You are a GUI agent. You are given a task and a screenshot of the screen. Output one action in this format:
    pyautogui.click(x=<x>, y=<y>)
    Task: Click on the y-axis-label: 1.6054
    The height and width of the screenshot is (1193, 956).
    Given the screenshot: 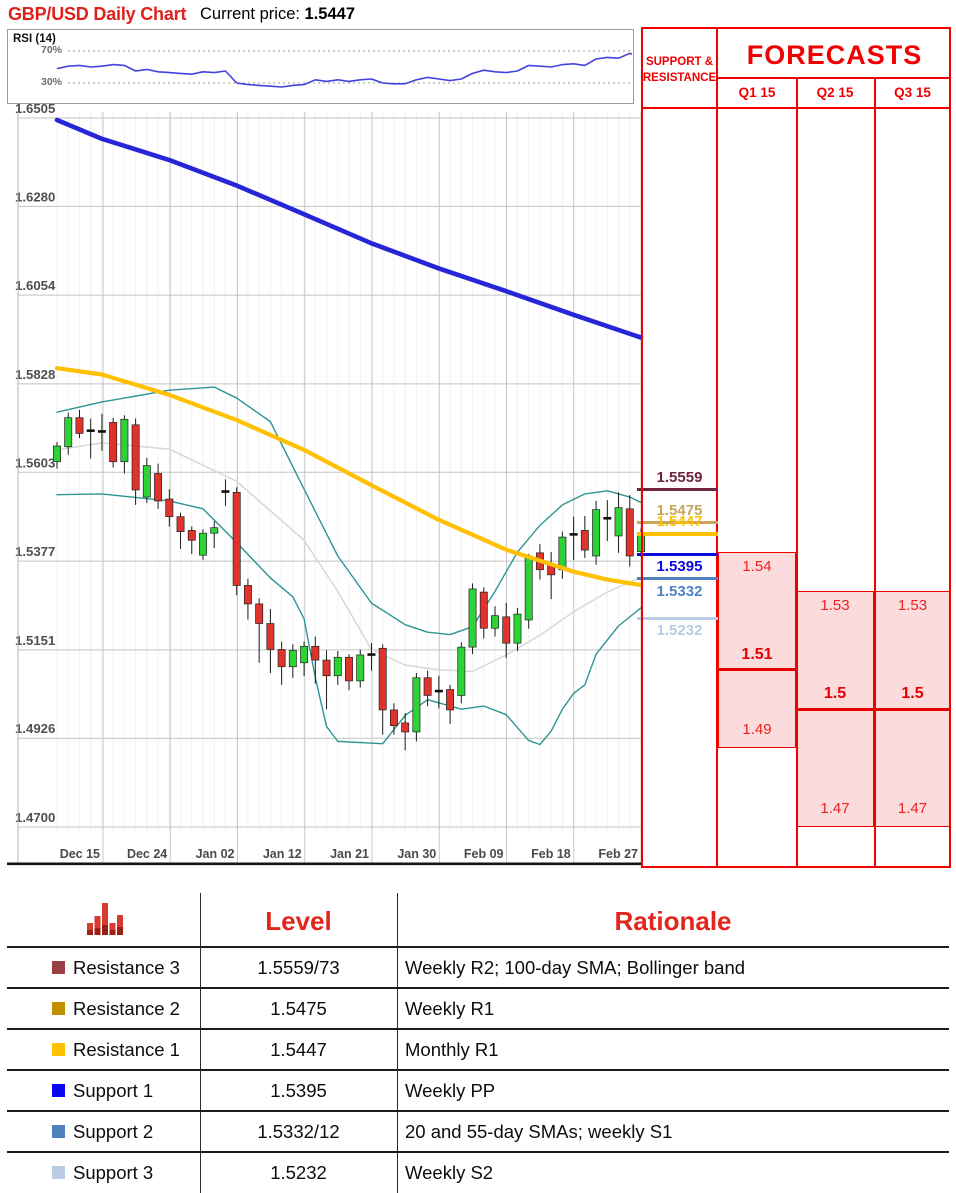 What is the action you would take?
    pyautogui.click(x=35, y=285)
    